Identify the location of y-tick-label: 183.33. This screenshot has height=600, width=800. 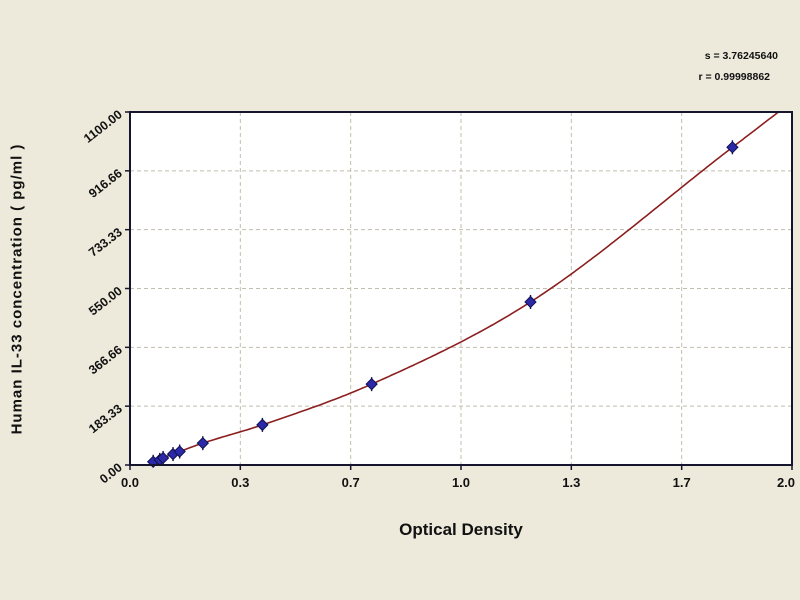
(105, 418).